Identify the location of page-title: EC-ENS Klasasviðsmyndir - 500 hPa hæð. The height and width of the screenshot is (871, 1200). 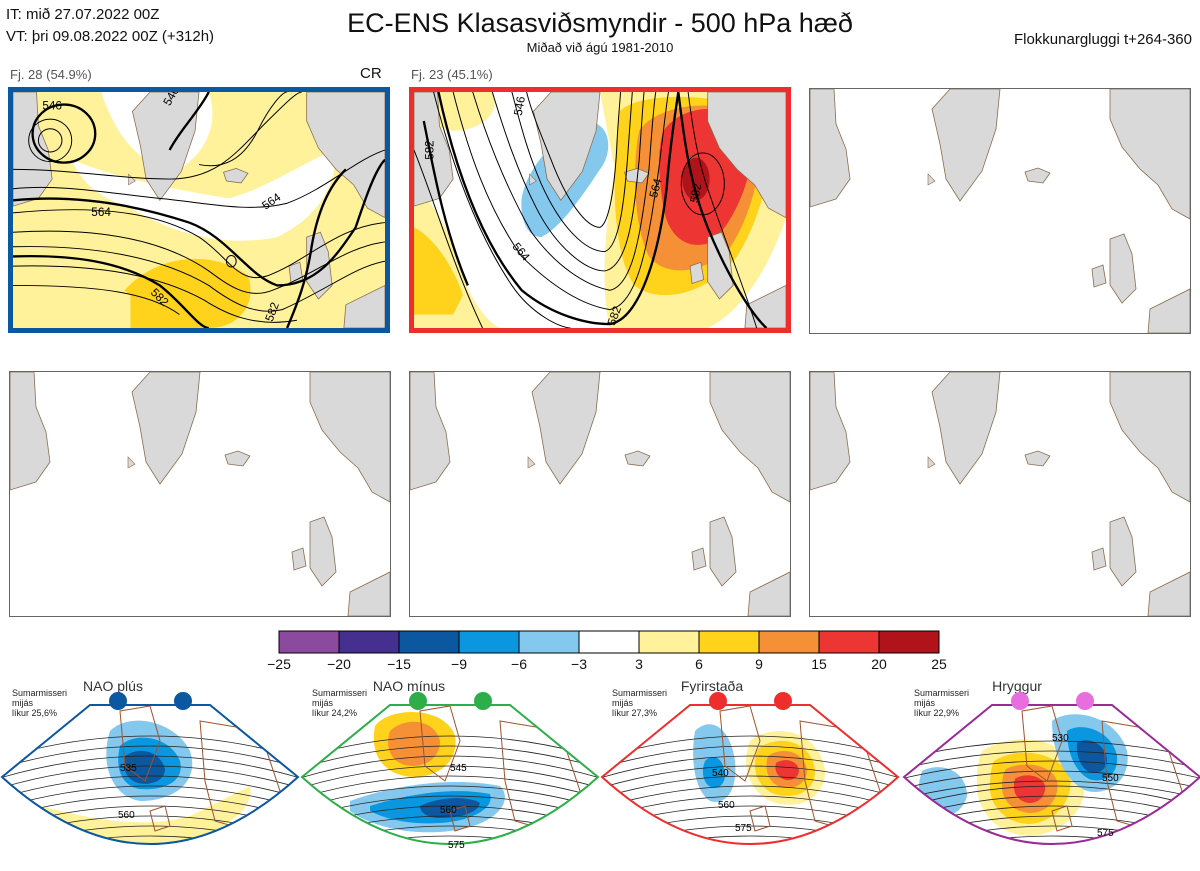
(600, 23).